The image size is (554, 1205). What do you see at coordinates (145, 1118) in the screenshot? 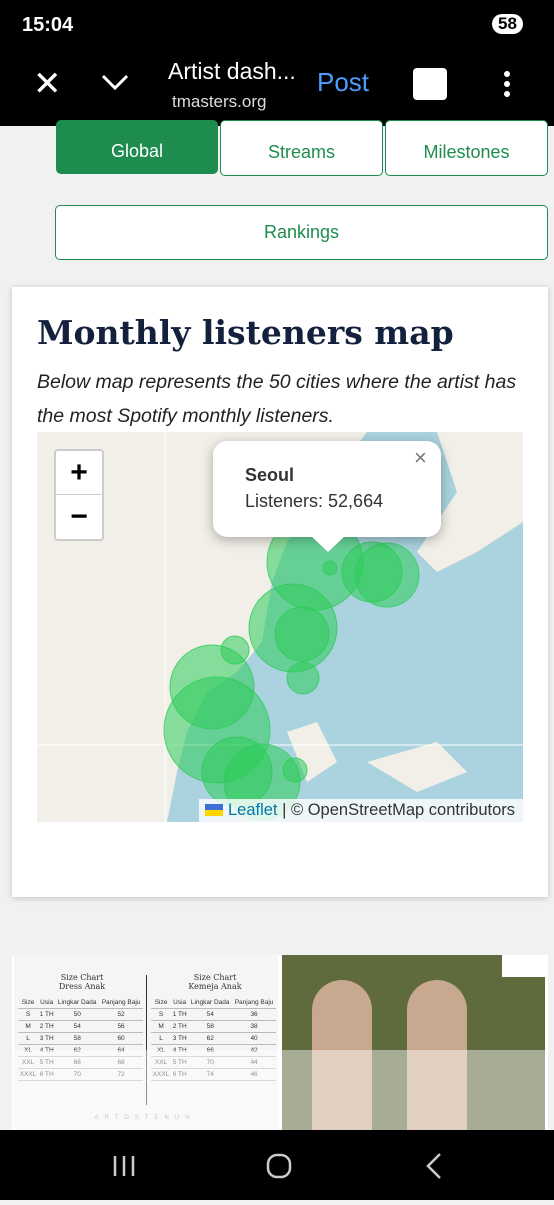
I see `watermark: ARTOSTENUN` at bounding box center [145, 1118].